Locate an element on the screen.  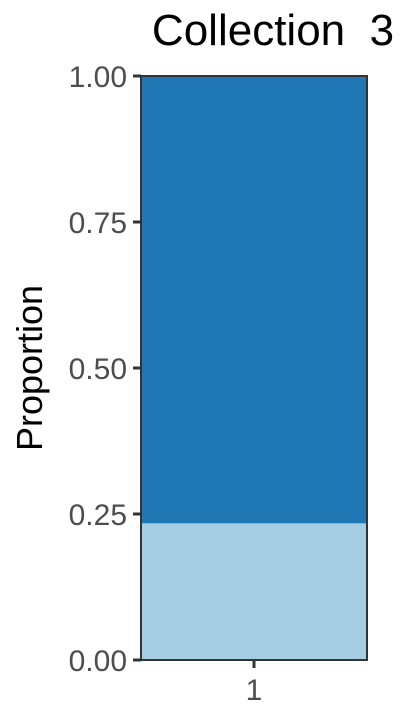
x-axis: 1 is located at coordinates (254, 683).